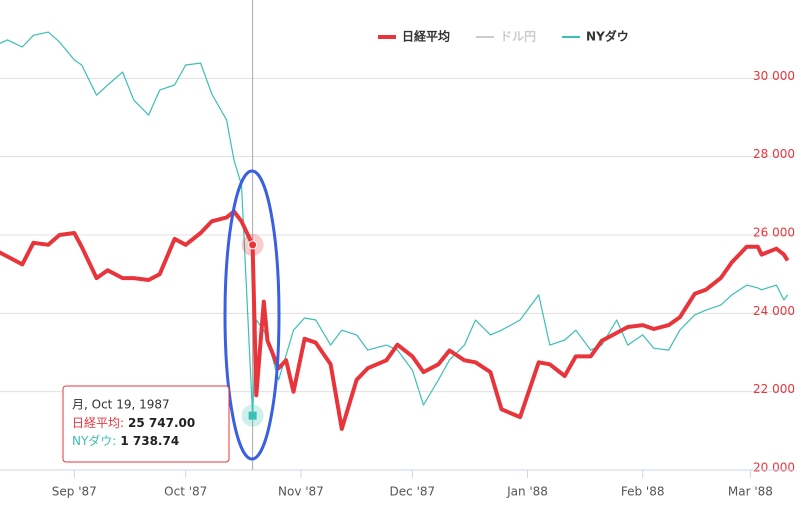  What do you see at coordinates (774, 468) in the screenshot?
I see `y-tick-label: 20 000` at bounding box center [774, 468].